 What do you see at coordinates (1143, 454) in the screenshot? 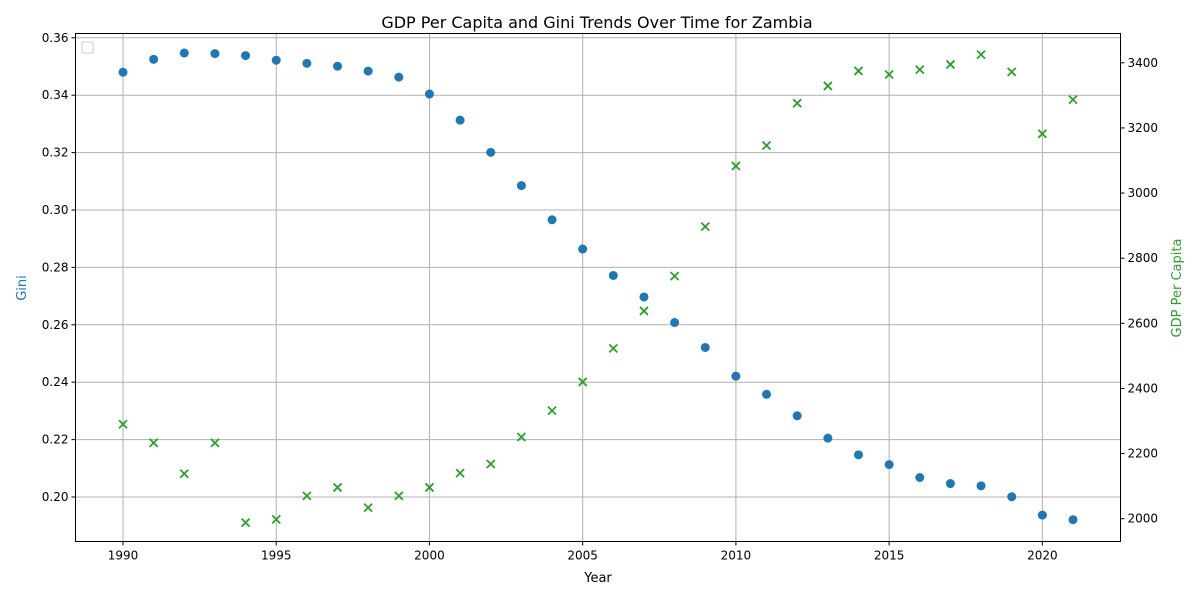
I see `right-y-tick-label: 2200` at bounding box center [1143, 454].